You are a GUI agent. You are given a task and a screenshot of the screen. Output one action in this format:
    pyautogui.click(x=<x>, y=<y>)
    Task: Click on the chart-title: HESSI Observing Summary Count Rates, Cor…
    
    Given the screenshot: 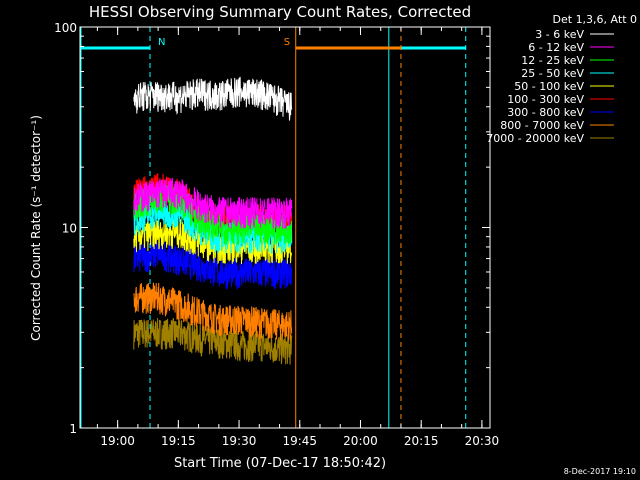 What is the action you would take?
    pyautogui.click(x=280, y=12)
    